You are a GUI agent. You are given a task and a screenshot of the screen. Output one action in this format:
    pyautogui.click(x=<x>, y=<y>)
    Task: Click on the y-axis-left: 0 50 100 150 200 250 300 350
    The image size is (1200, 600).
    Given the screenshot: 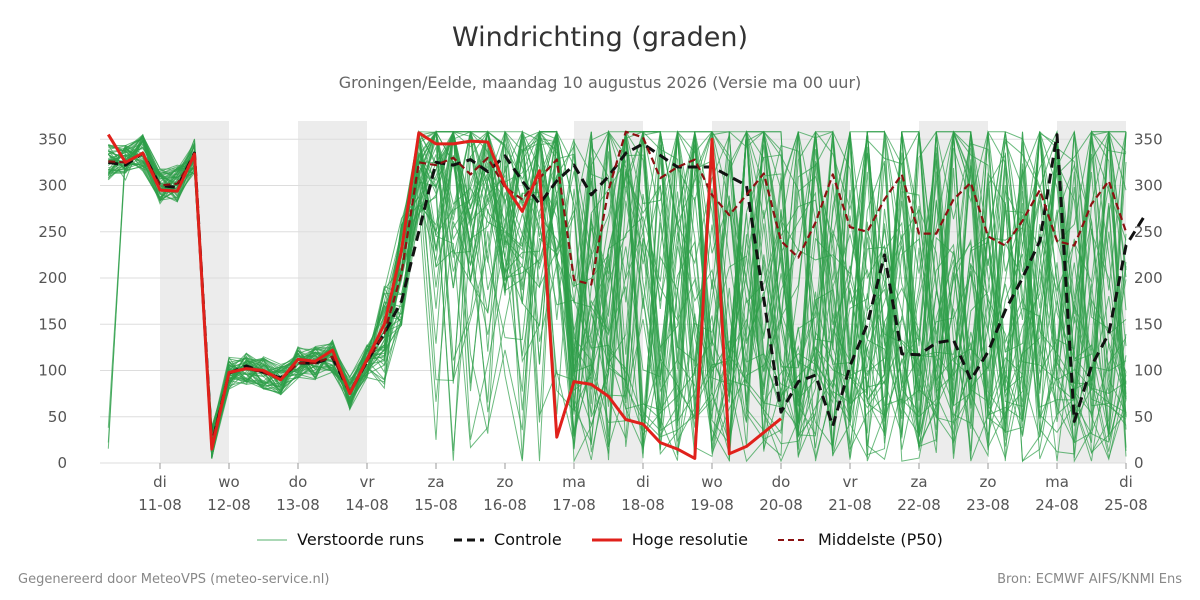 What is the action you would take?
    pyautogui.click(x=52, y=301)
    